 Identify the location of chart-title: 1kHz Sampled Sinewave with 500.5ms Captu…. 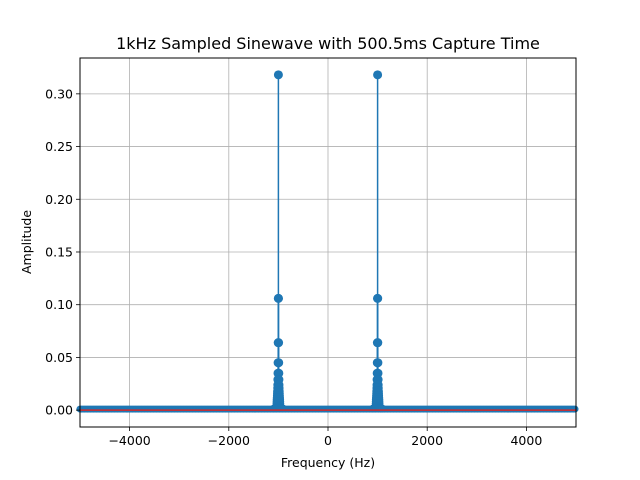
(328, 43).